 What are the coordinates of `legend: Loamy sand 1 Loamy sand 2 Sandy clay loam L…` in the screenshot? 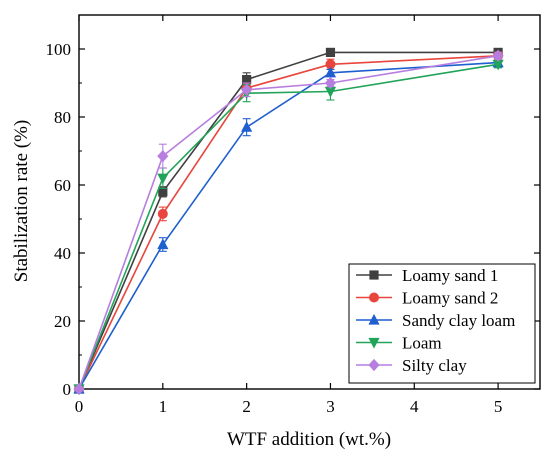 It's located at (442, 323).